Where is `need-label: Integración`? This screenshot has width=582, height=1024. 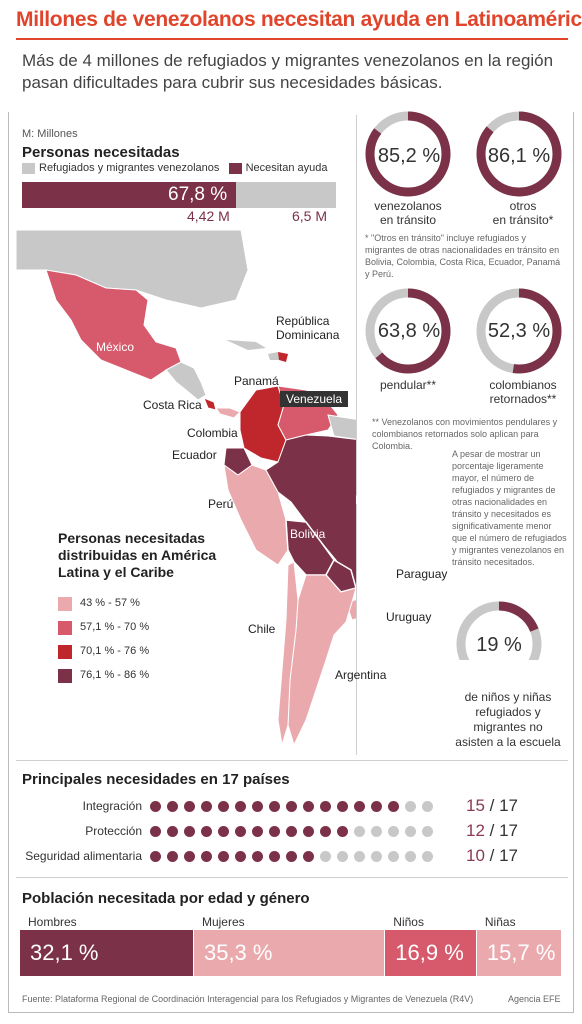
need-label: Integración is located at coordinates (112, 806).